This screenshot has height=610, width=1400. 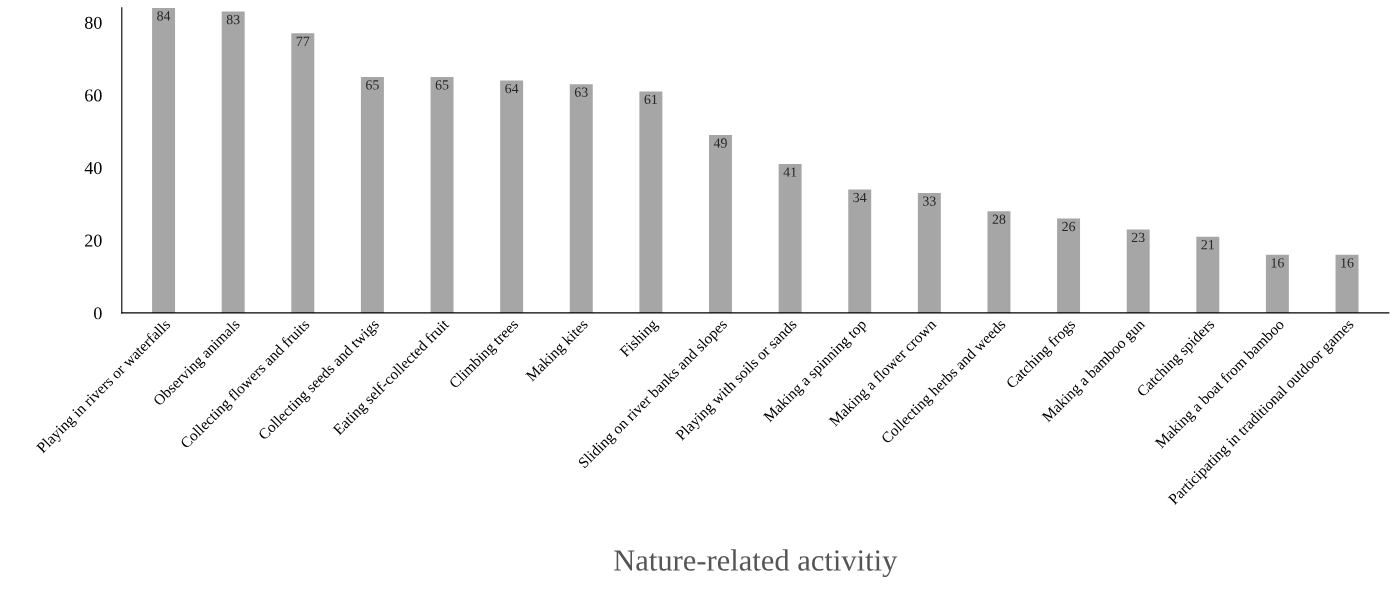 What do you see at coordinates (93, 22) in the screenshot?
I see `y-tick-label: 80` at bounding box center [93, 22].